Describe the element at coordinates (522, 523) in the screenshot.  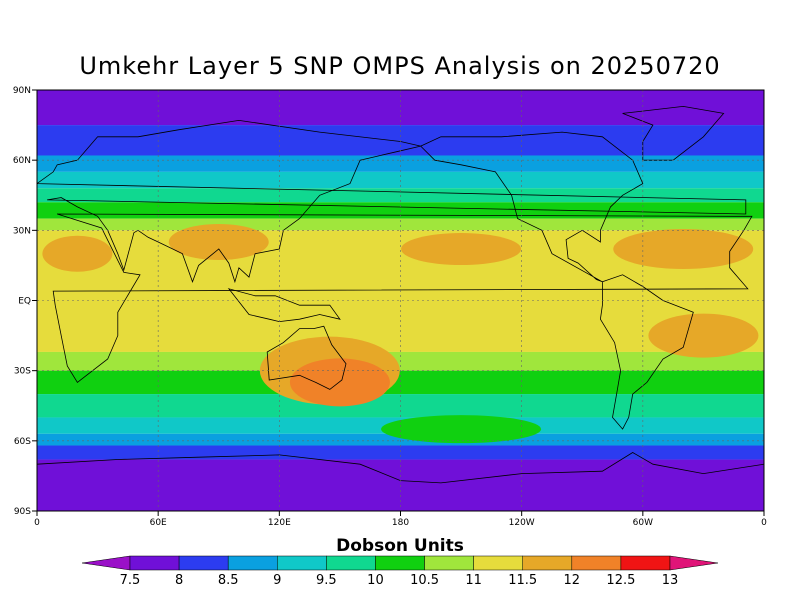
I see `x-tick-label-4: 120W` at that location.